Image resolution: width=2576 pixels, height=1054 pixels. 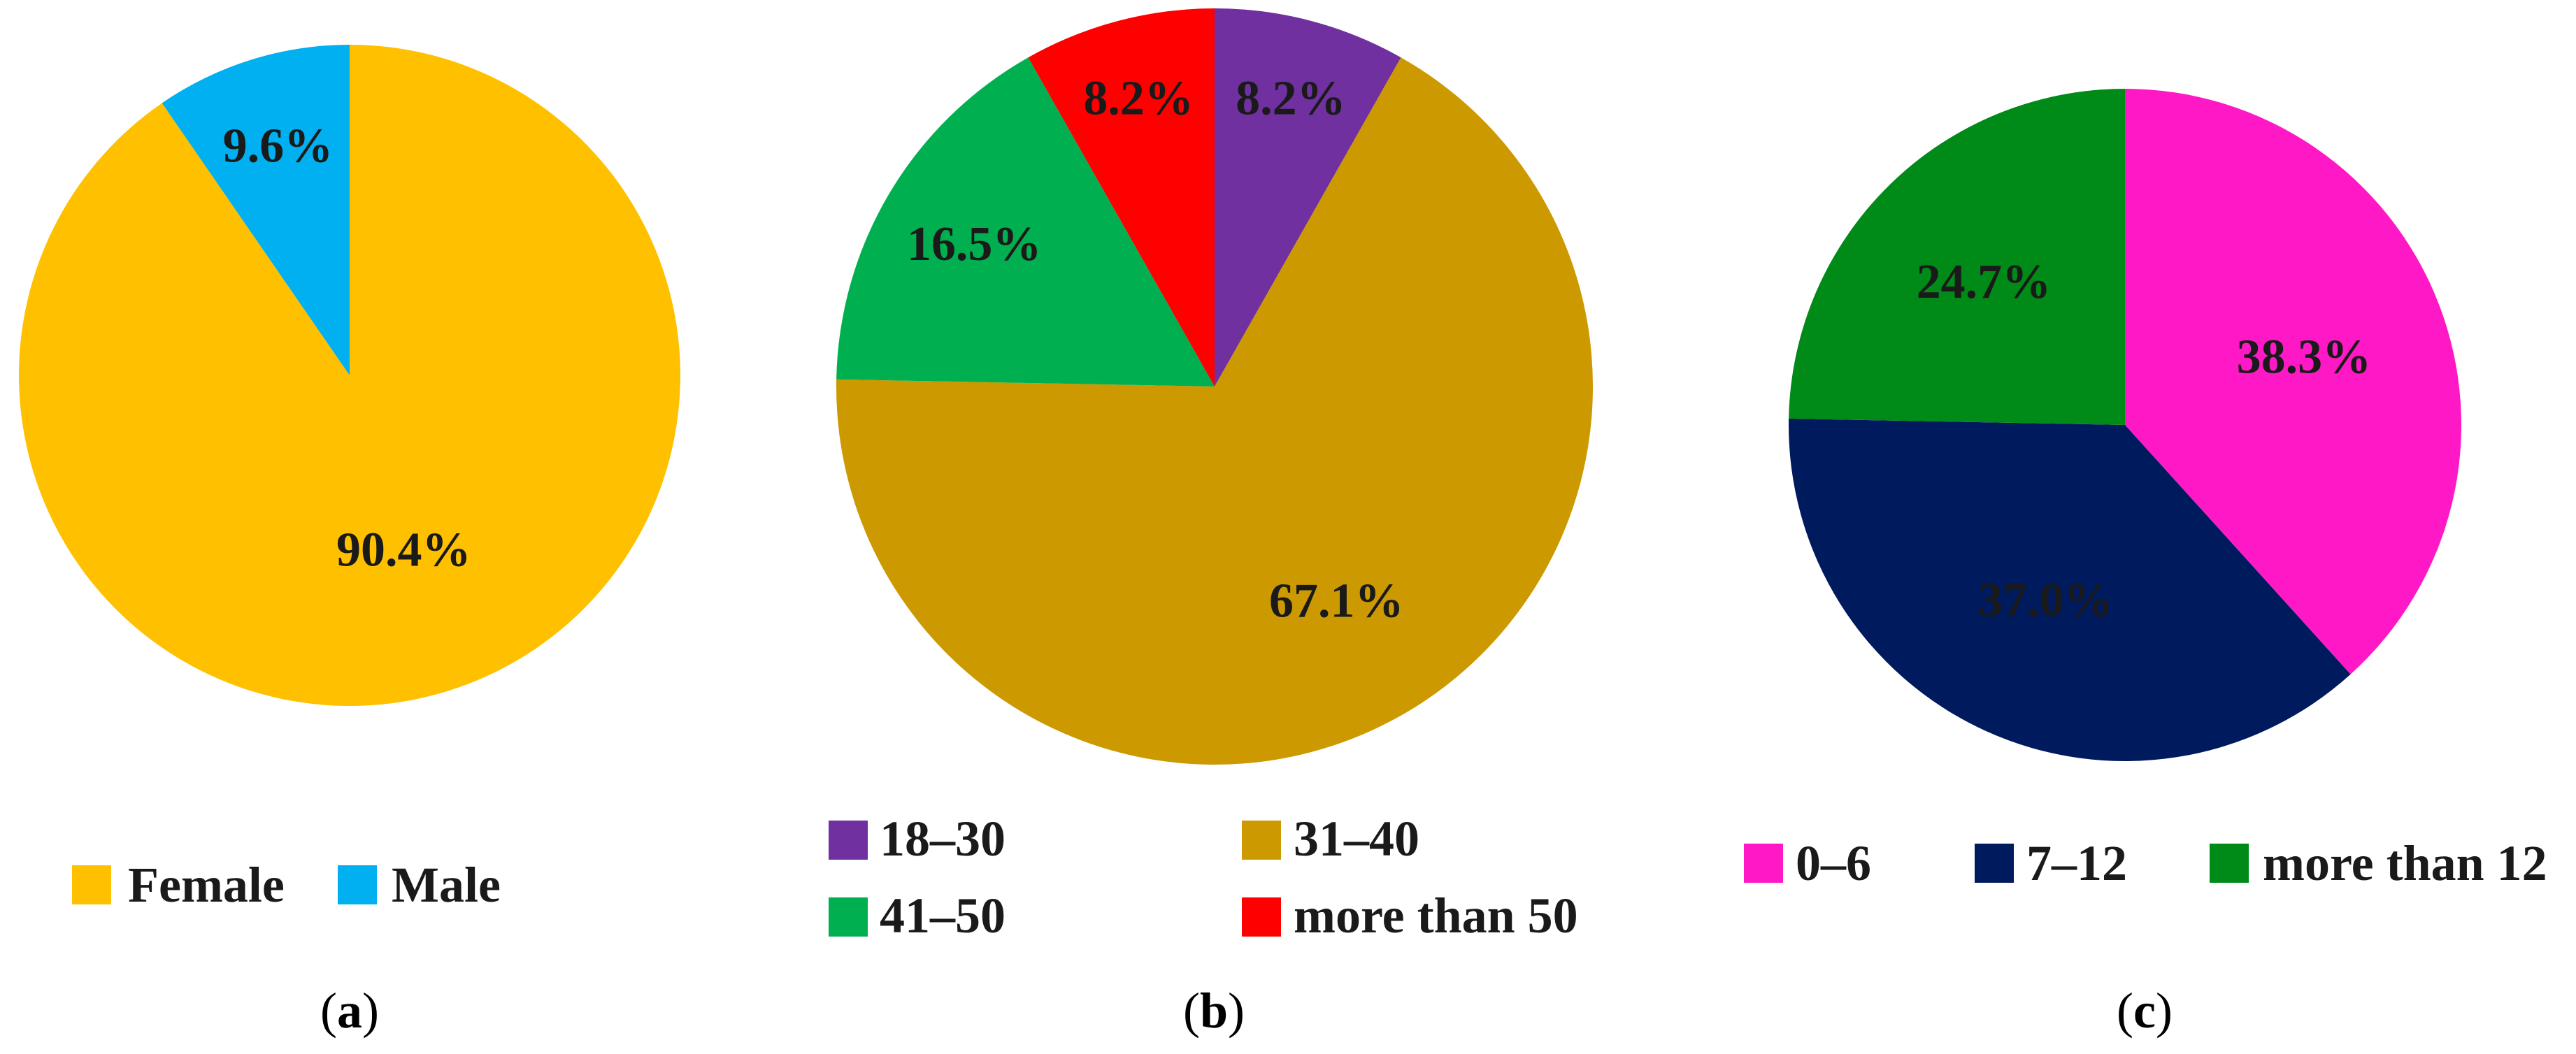 What do you see at coordinates (256, 210) in the screenshot?
I see `pie-slice-a-male` at bounding box center [256, 210].